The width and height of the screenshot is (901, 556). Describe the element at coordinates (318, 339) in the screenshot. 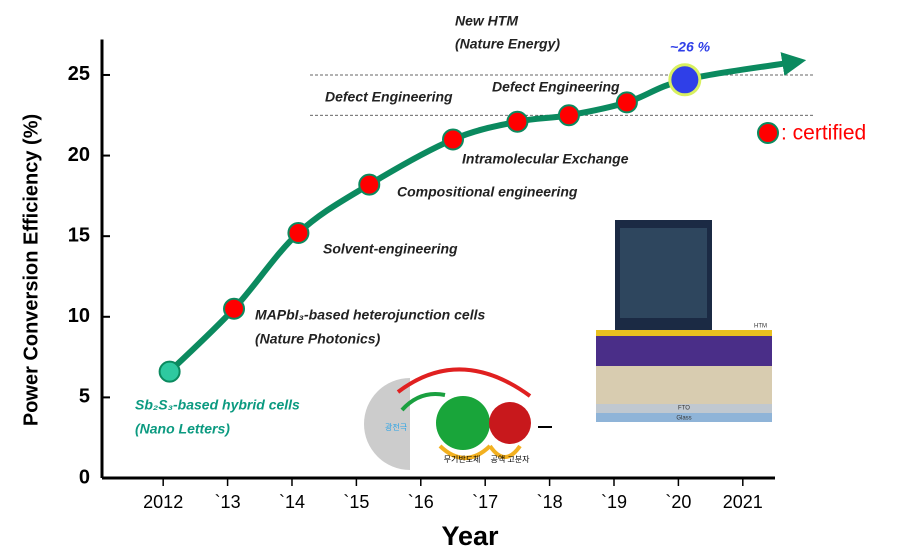

I see `annotation: (Nature Photonics)` at that location.